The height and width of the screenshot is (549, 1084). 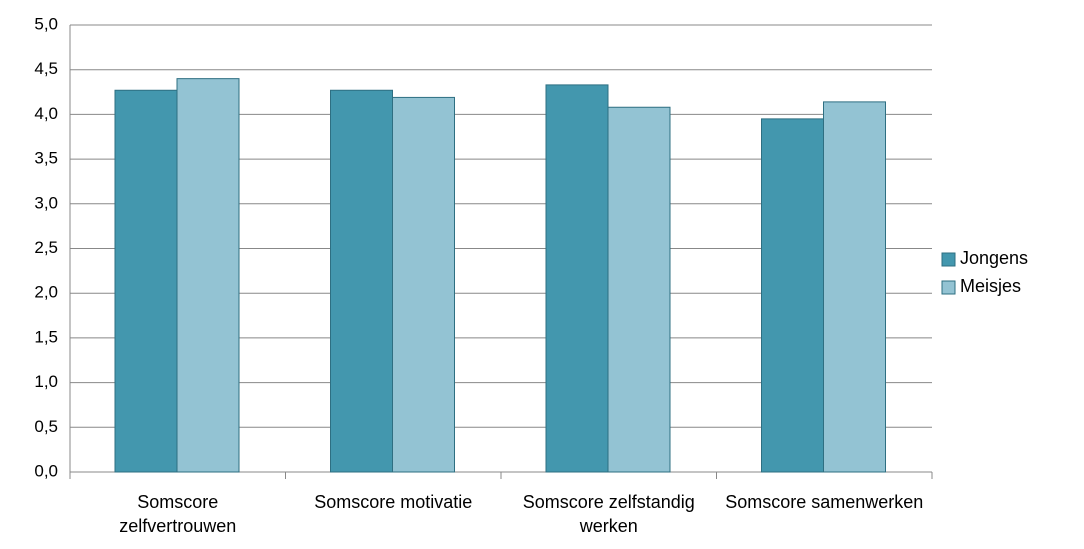 What do you see at coordinates (46, 426) in the screenshot?
I see `y-tick-label: 0,5` at bounding box center [46, 426].